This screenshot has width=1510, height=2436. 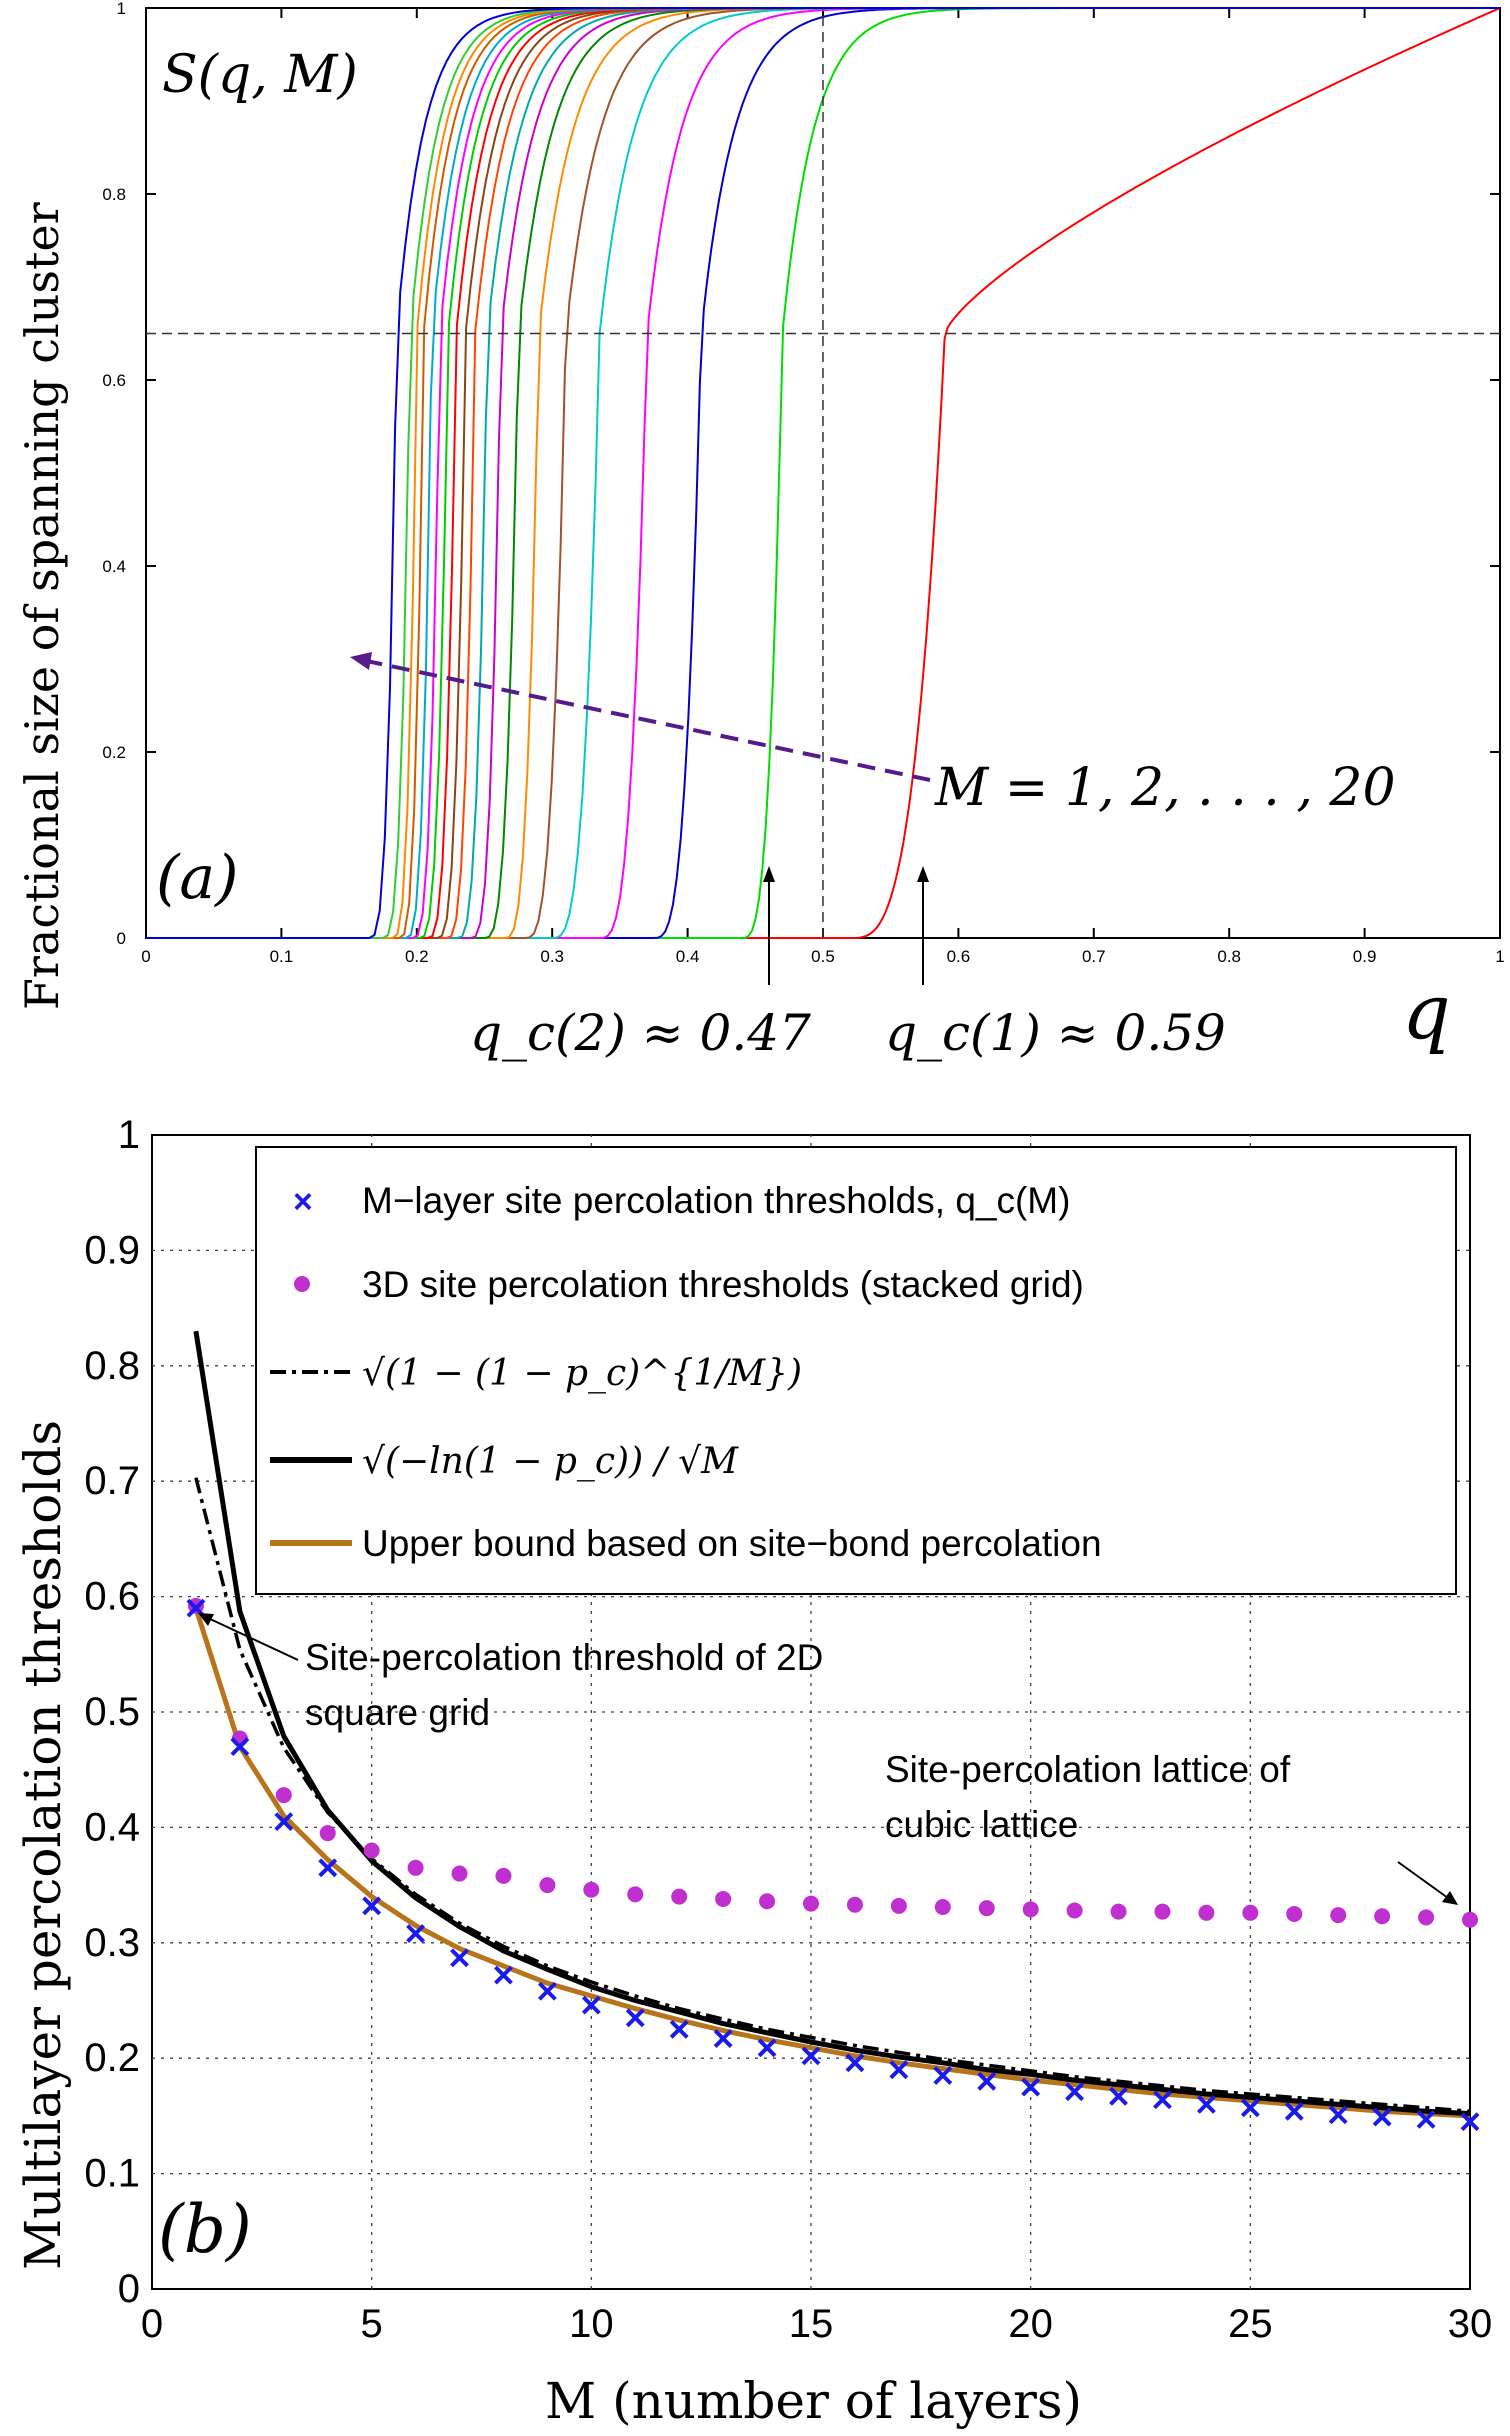 I want to click on legend-label-formula2: √(−ln(1 − p_c)) / √M, so click(x=550, y=1461).